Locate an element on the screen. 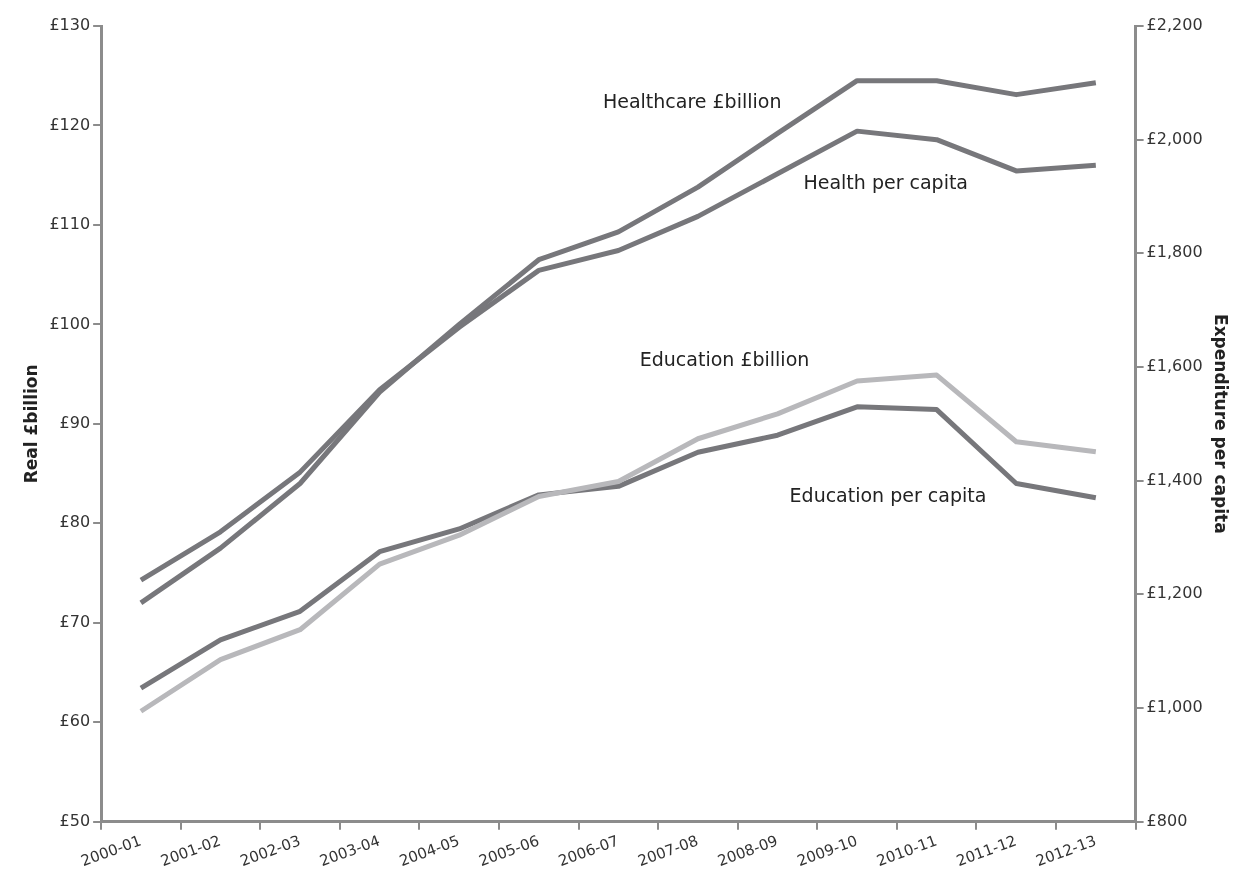 The width and height of the screenshot is (1252, 884). y2-tick-label: £1,400 is located at coordinates (1174, 479).